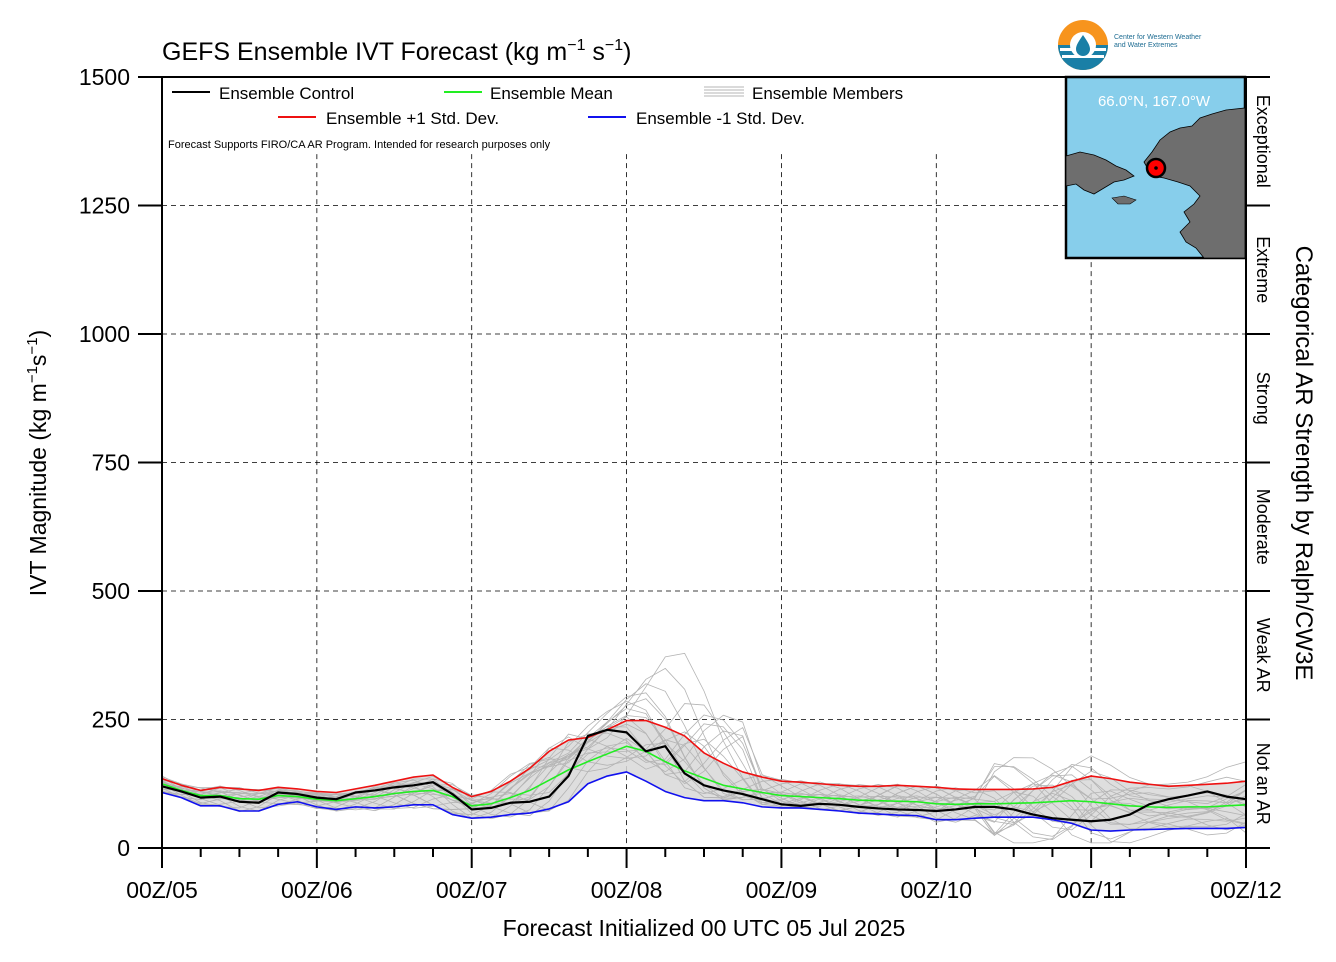 Image resolution: width=1336 pixels, height=962 pixels. What do you see at coordinates (724, 91) in the screenshot?
I see `legend-members-swatch` at bounding box center [724, 91].